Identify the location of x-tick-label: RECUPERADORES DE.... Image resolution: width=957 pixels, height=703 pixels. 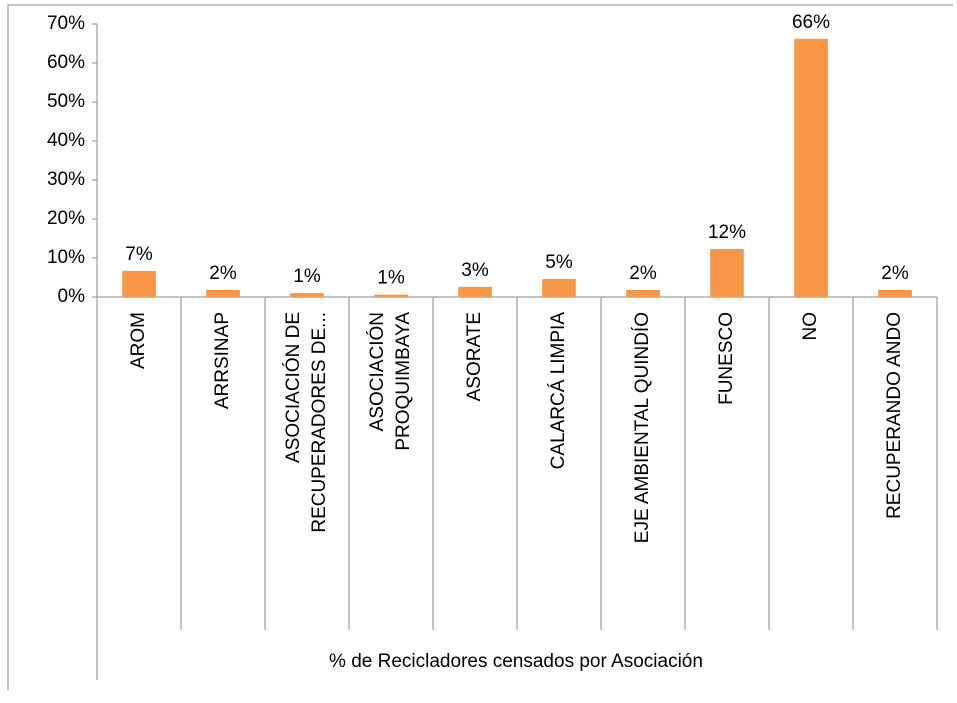
(319, 422).